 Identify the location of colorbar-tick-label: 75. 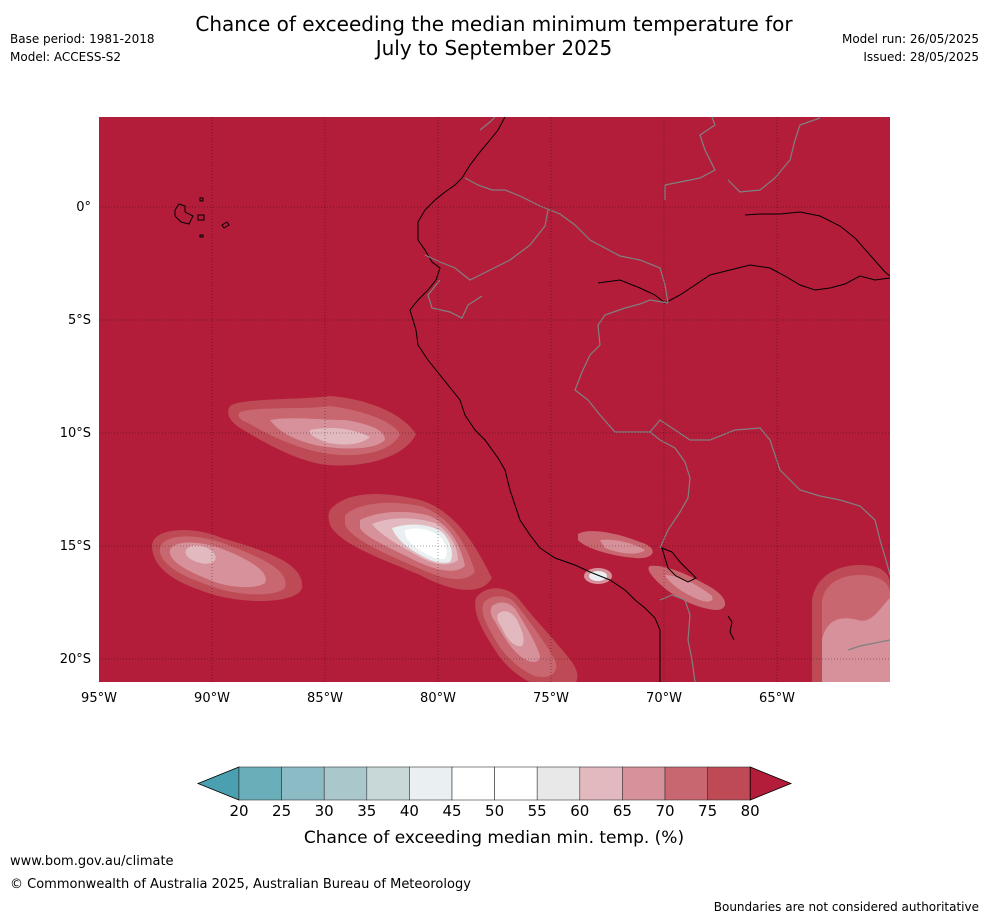
(707, 811).